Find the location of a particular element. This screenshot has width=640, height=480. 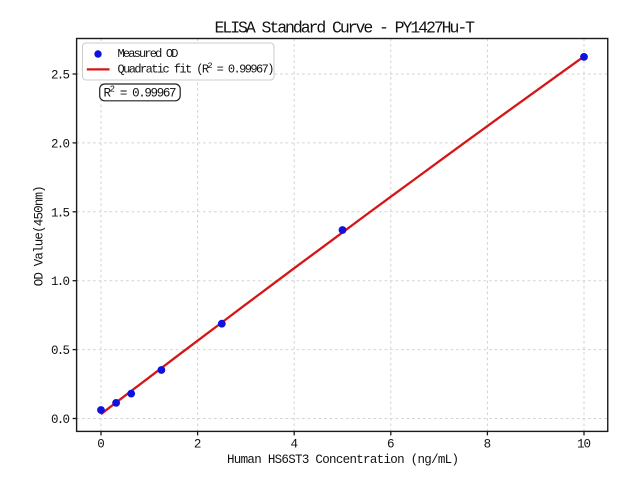

svg-text: 1.5 is located at coordinates (60, 213).